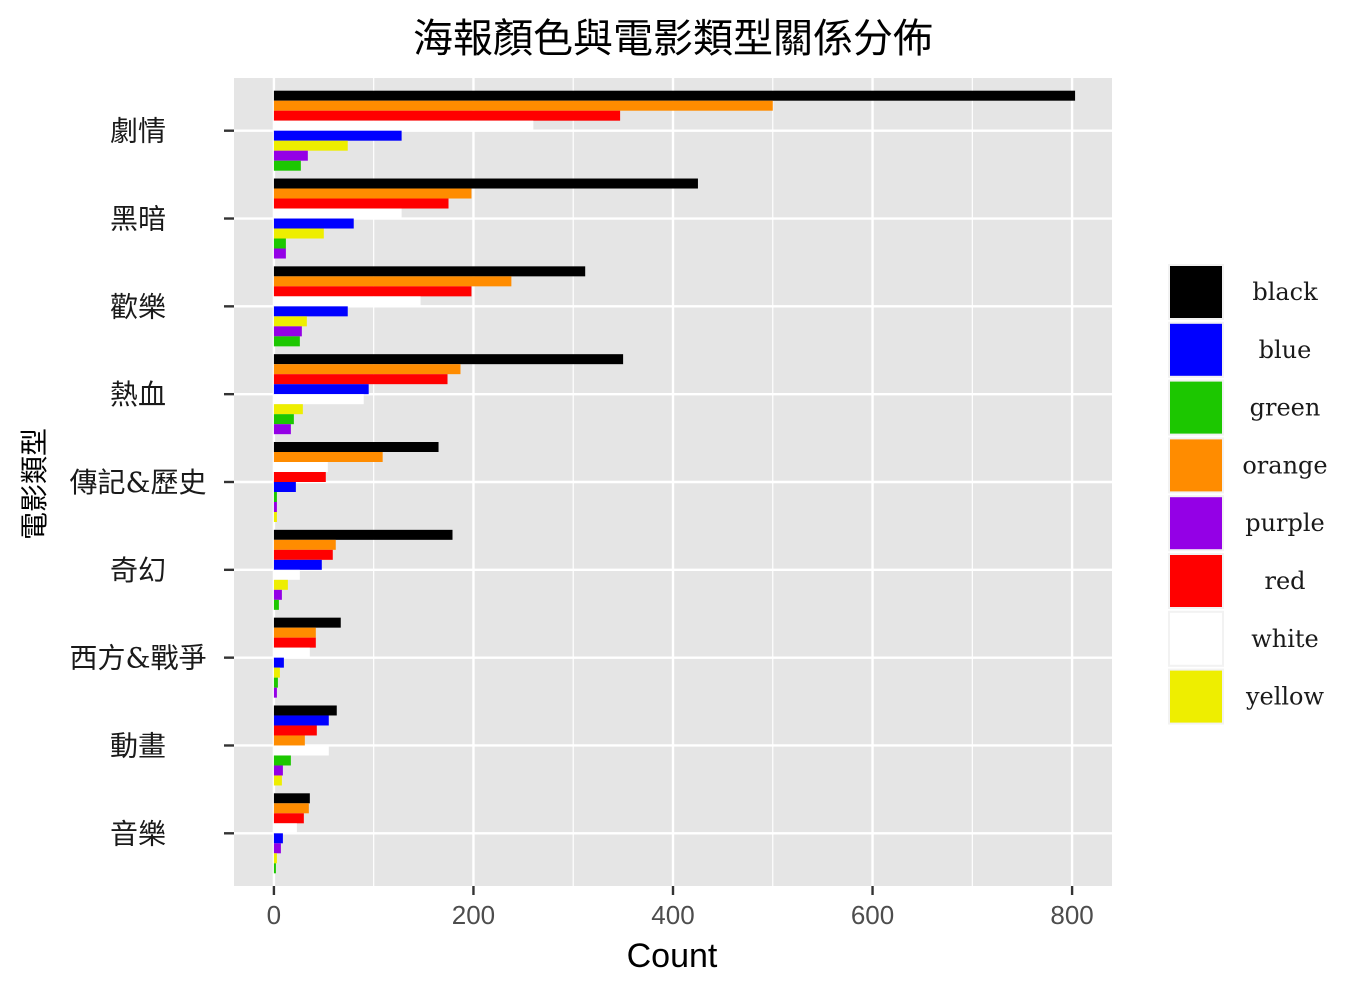 The image size is (1363, 992). What do you see at coordinates (1196, 349) in the screenshot?
I see `legend-key-blue` at bounding box center [1196, 349].